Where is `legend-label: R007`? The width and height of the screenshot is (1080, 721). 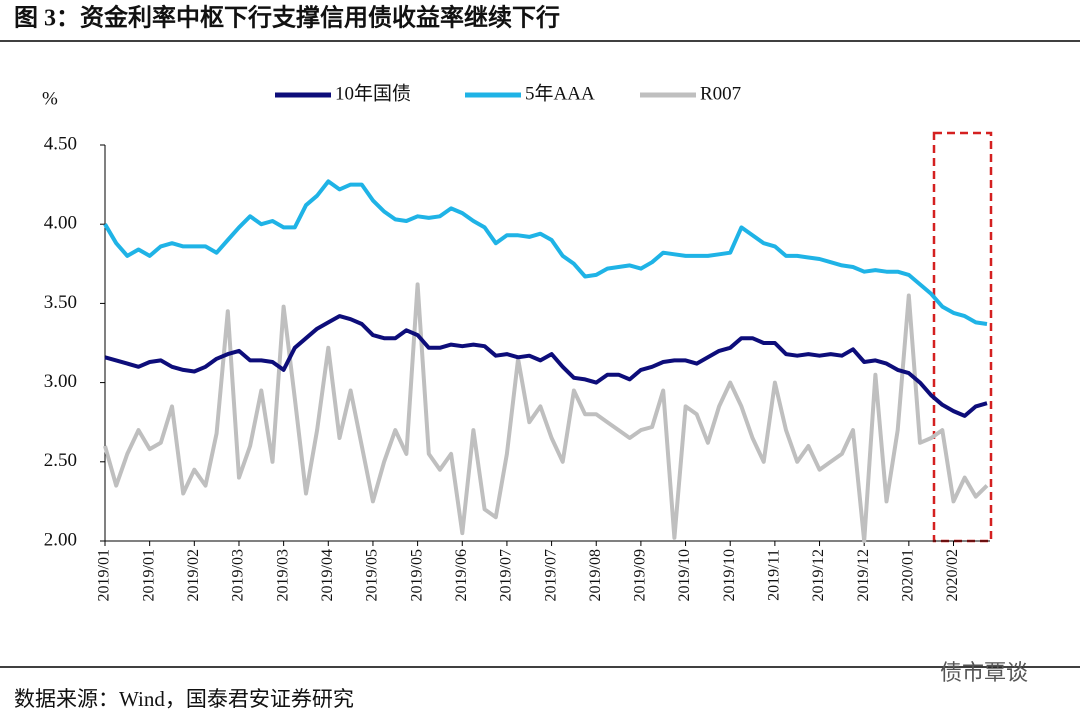 legend-label: R007 is located at coordinates (720, 93).